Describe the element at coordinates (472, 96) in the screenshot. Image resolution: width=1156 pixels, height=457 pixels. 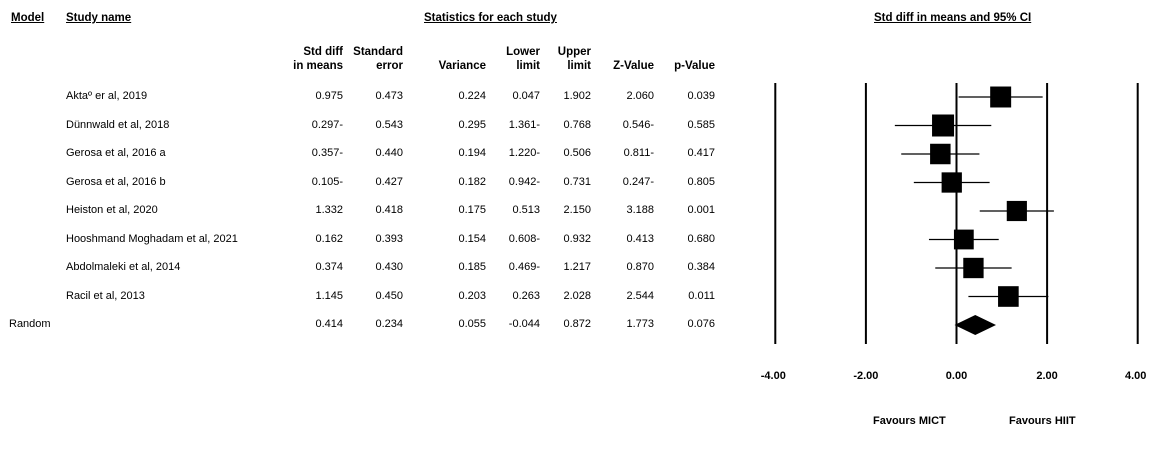
I see `row-value: 0.224` at that location.